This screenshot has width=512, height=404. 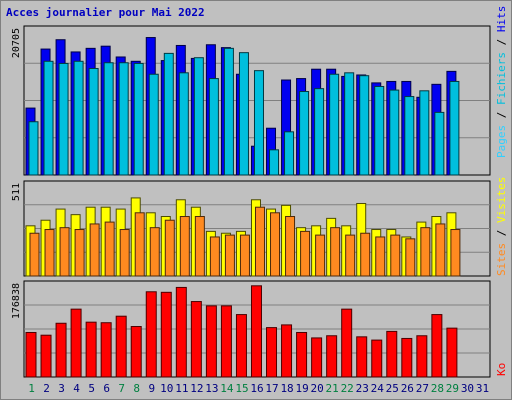 I want to click on x-tick-label-12: 12, so click(x=196, y=388).